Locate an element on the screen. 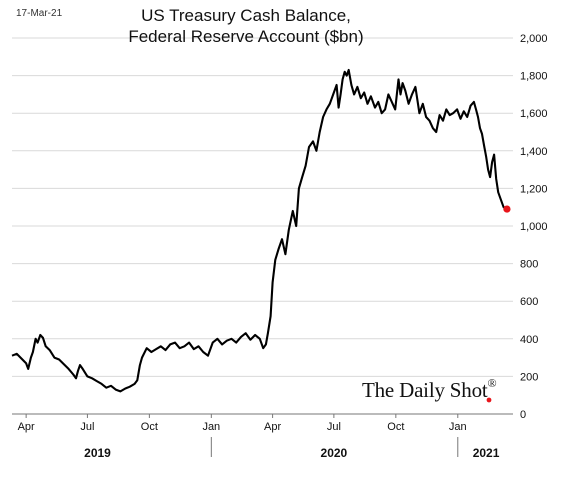 Image resolution: width=564 pixels, height=483 pixels. date-stamp: 17-Mar-21 is located at coordinates (39, 13).